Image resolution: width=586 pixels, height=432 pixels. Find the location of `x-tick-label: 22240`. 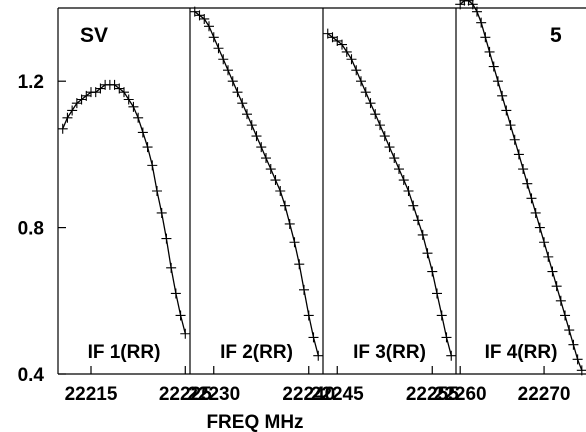

x-tick-label: 22240 is located at coordinates (308, 394).